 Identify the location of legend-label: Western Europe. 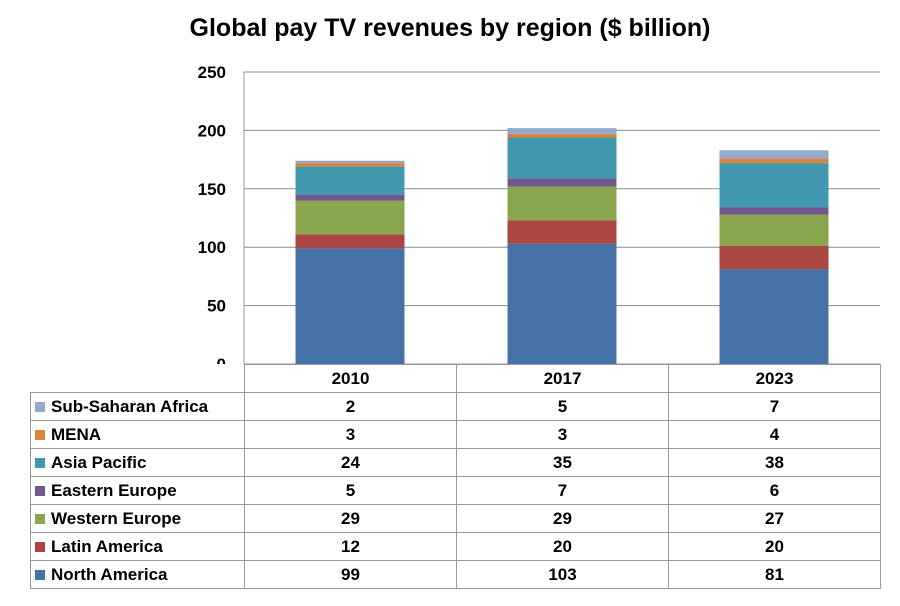
(116, 518).